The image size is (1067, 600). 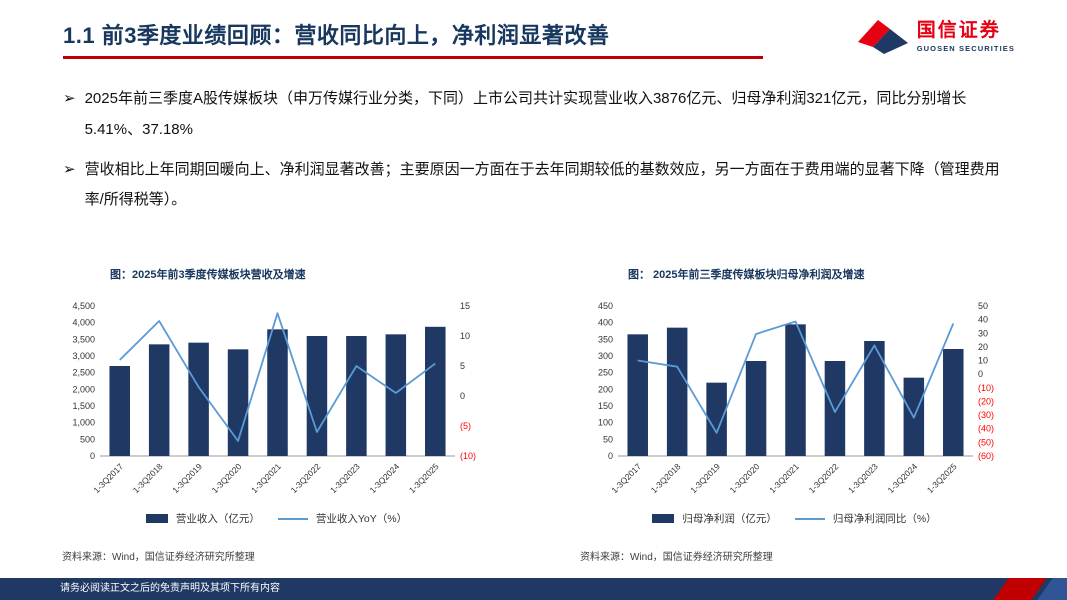 What do you see at coordinates (276, 518) in the screenshot?
I see `revenue-chart-legend: 营业收入（亿元） 营业收入YoY（%）` at bounding box center [276, 518].